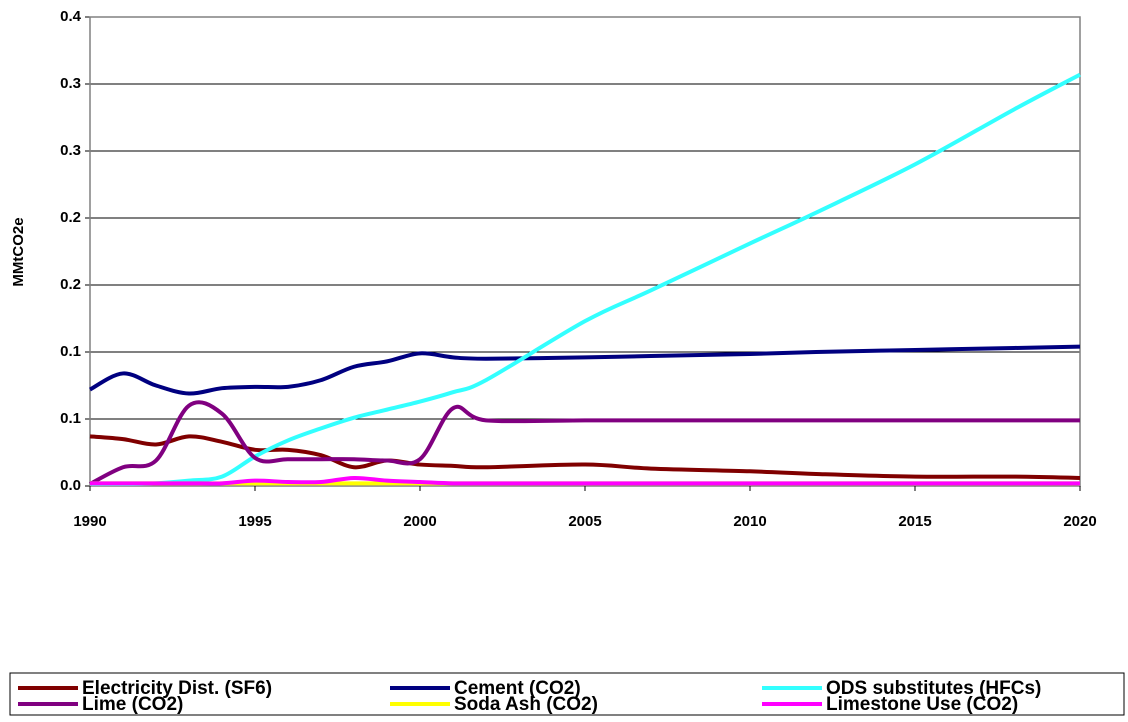  Describe the element at coordinates (526, 704) in the screenshot. I see `legend-label: Soda Ash (CO2)` at that location.